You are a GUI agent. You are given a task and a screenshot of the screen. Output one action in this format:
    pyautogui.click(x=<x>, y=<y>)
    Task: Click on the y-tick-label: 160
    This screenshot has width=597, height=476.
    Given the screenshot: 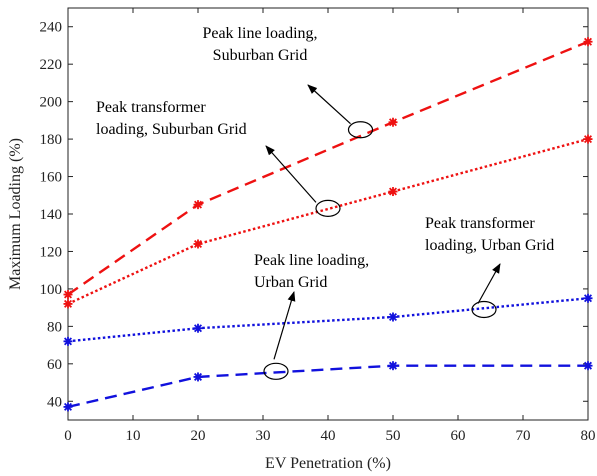 What is the action you would take?
    pyautogui.click(x=51, y=178)
    